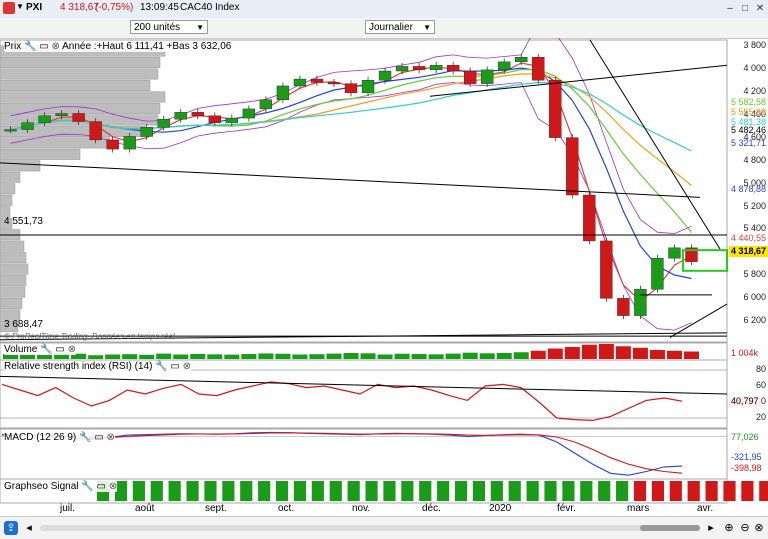 The width and height of the screenshot is (768, 539). What do you see at coordinates (749, 189) in the screenshot?
I see `price-tag-4878: 4 878,88` at bounding box center [749, 189].